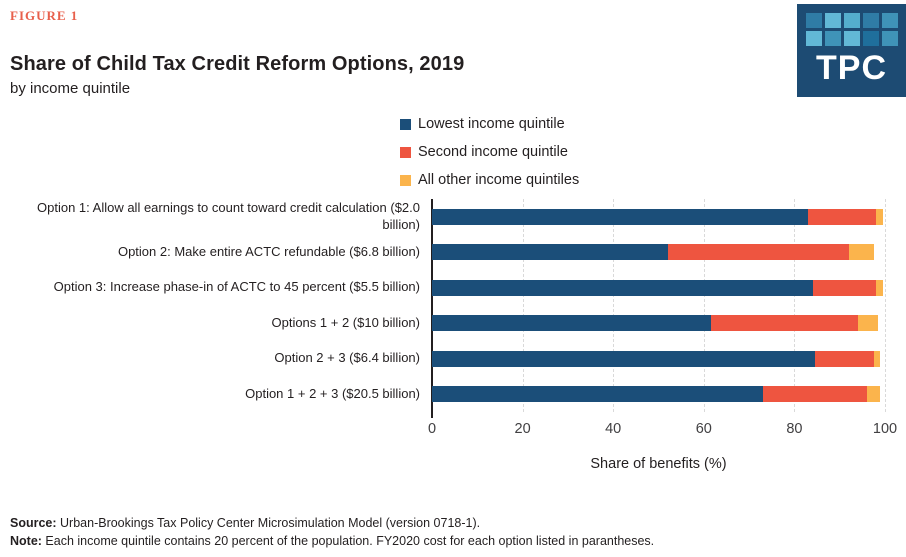 The width and height of the screenshot is (906, 557). Describe the element at coordinates (794, 429) in the screenshot. I see `x-tick-label: 80` at that location.